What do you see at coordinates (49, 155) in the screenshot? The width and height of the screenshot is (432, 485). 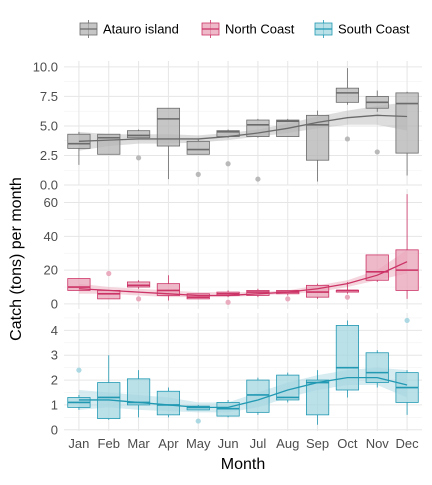 I see `y-tick-label: 2.5` at bounding box center [49, 155].